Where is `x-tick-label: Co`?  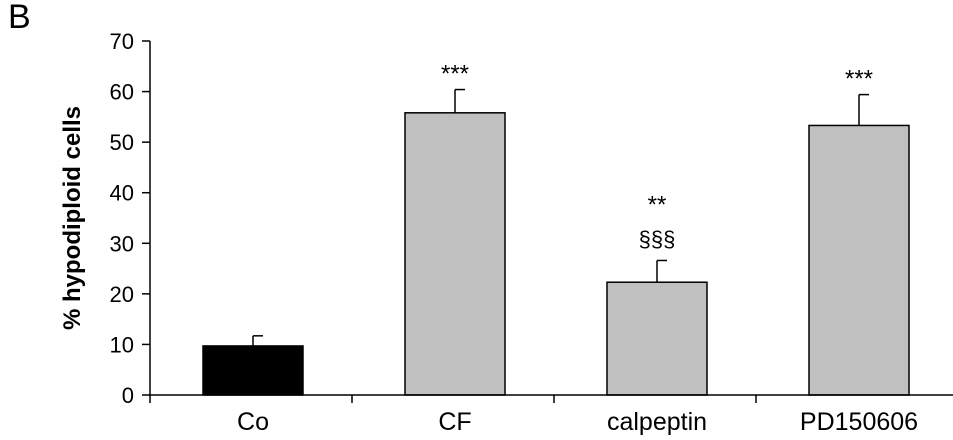 x-tick-label: Co is located at coordinates (253, 422).